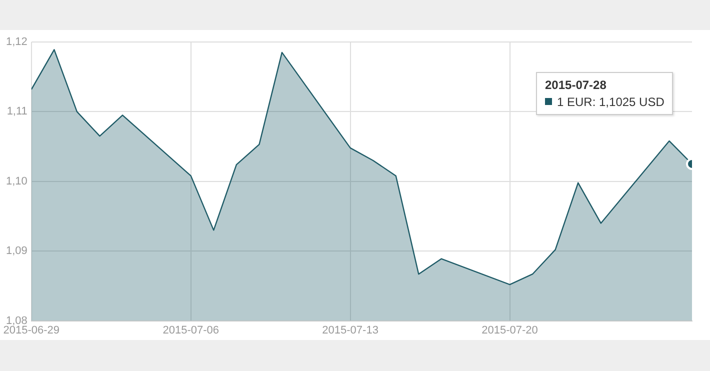 This screenshot has height=371, width=710. I want to click on y-tick-label: 1,08, so click(17, 320).